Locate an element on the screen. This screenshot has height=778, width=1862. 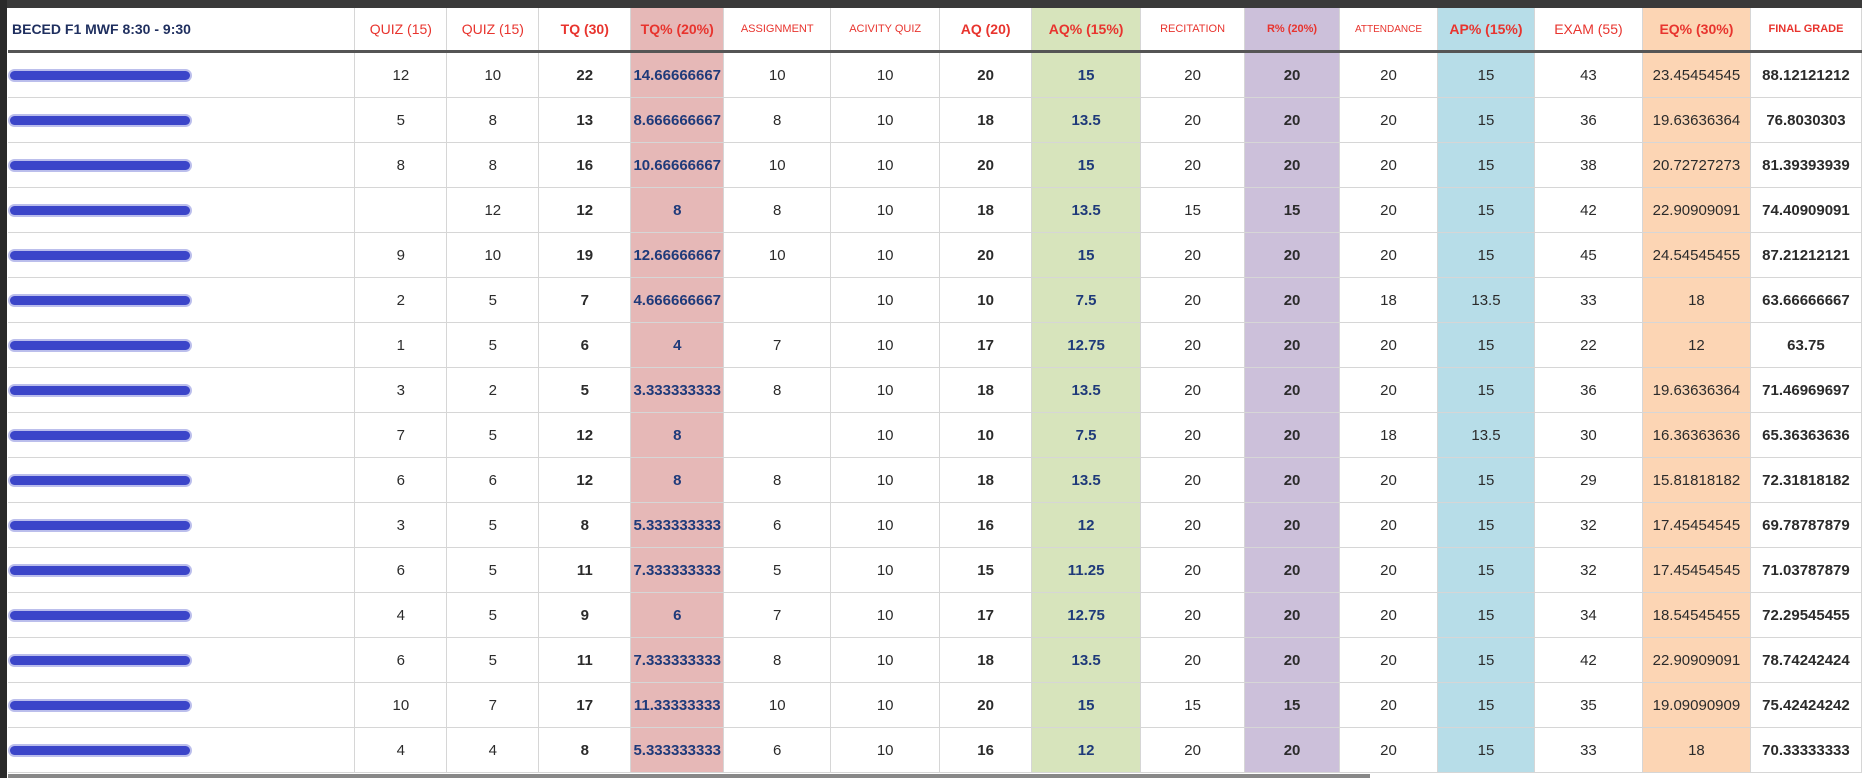
cell-eq-pct: 15.81818182 is located at coordinates (1696, 480).